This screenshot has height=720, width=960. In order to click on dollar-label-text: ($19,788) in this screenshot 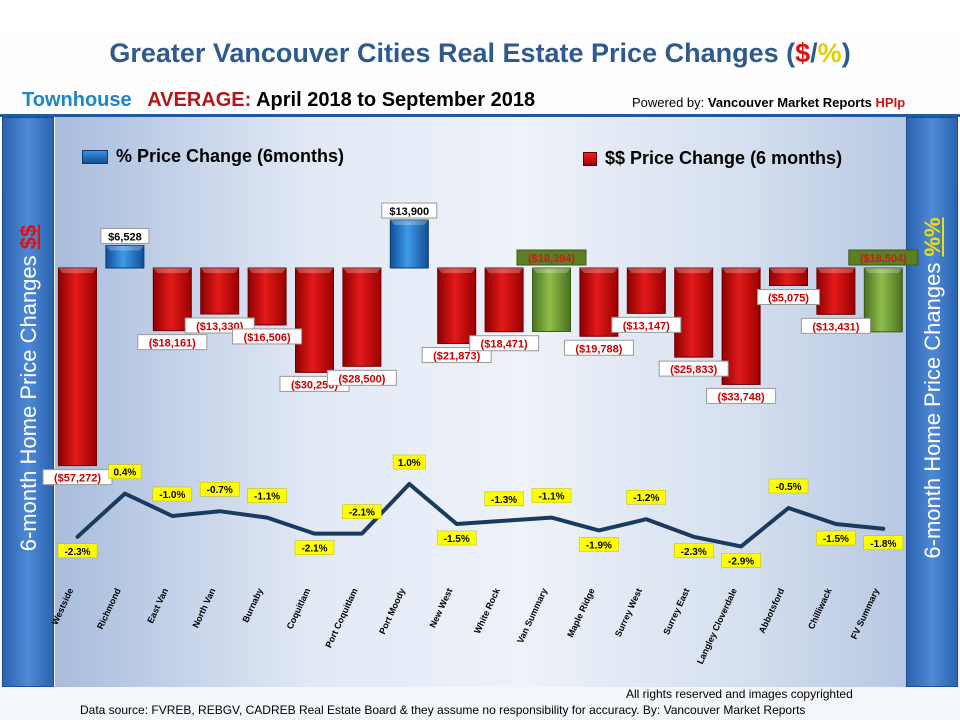, I will do `click(598, 349)`.